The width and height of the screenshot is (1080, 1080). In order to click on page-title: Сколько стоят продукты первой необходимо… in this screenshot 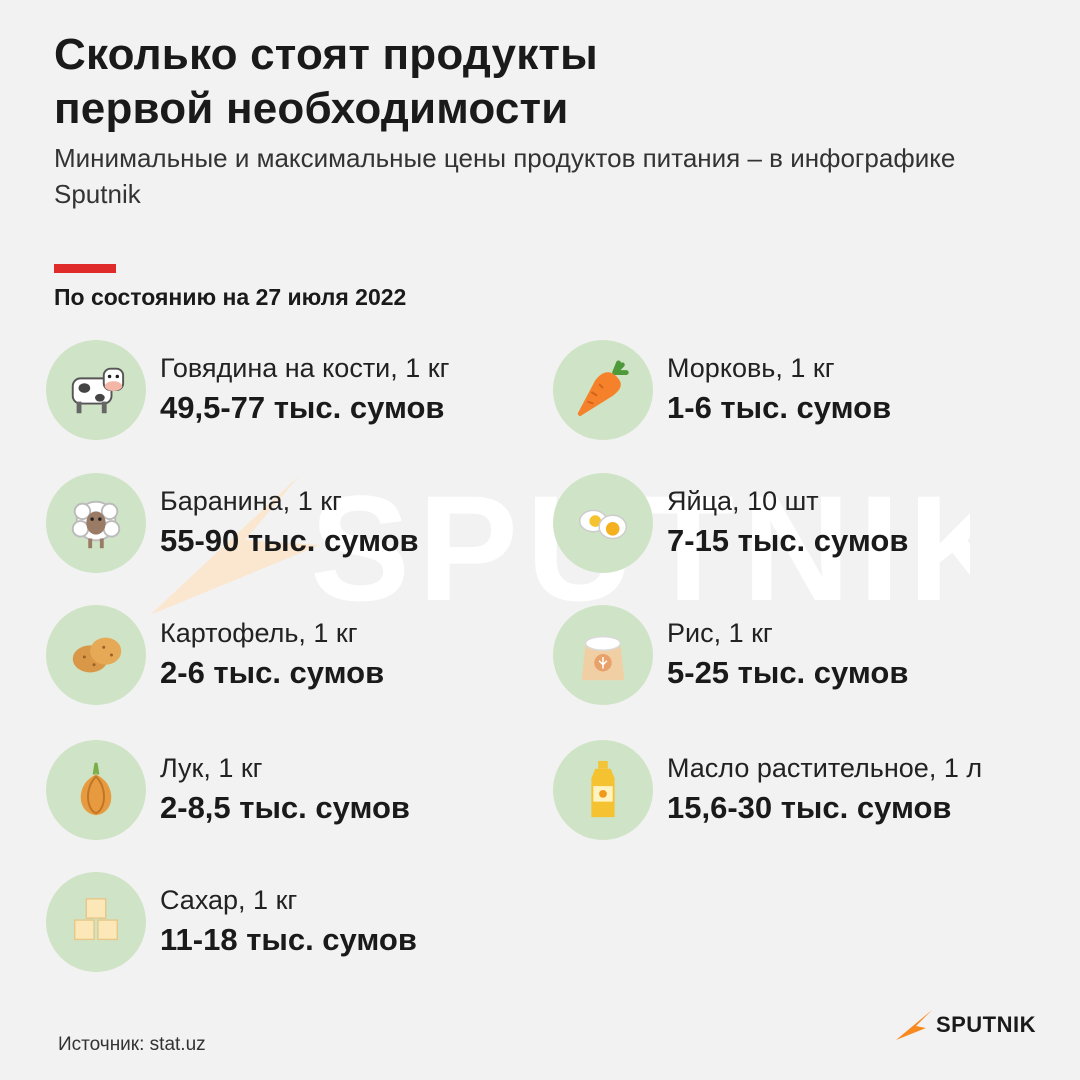, I will do `click(504, 82)`.